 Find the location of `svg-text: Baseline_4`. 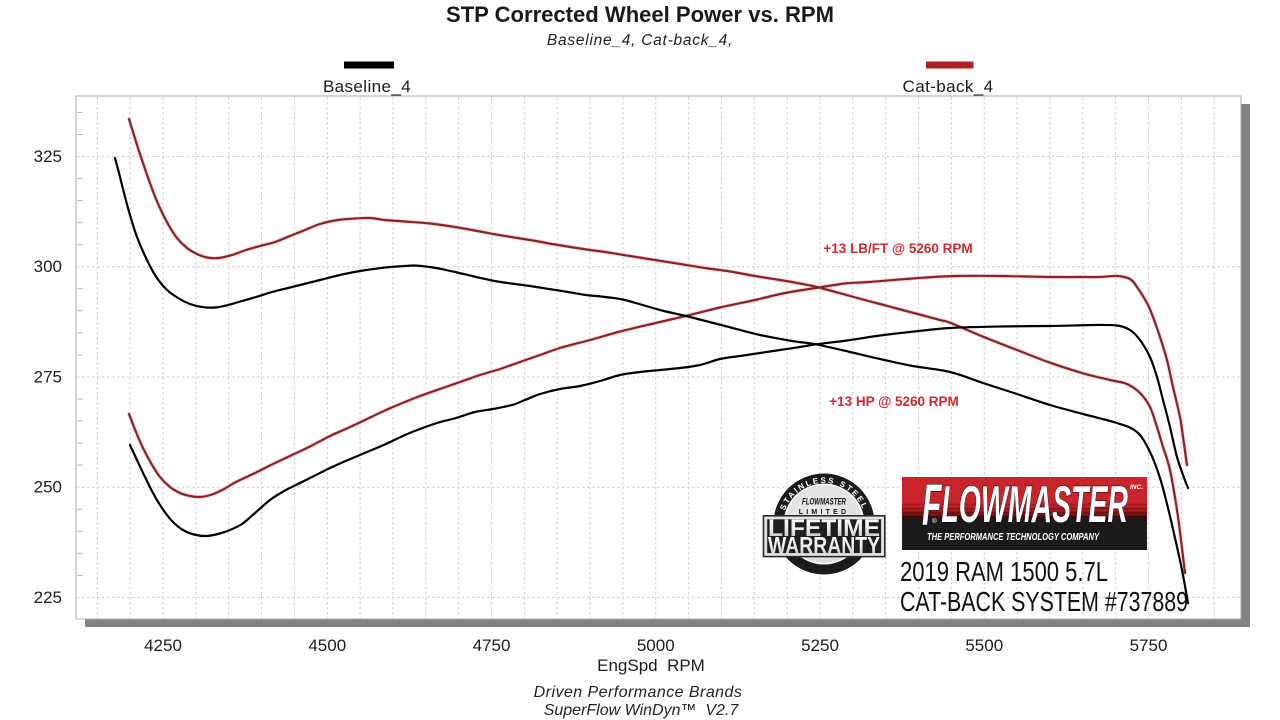

svg-text: Baseline_4 is located at coordinates (367, 86).